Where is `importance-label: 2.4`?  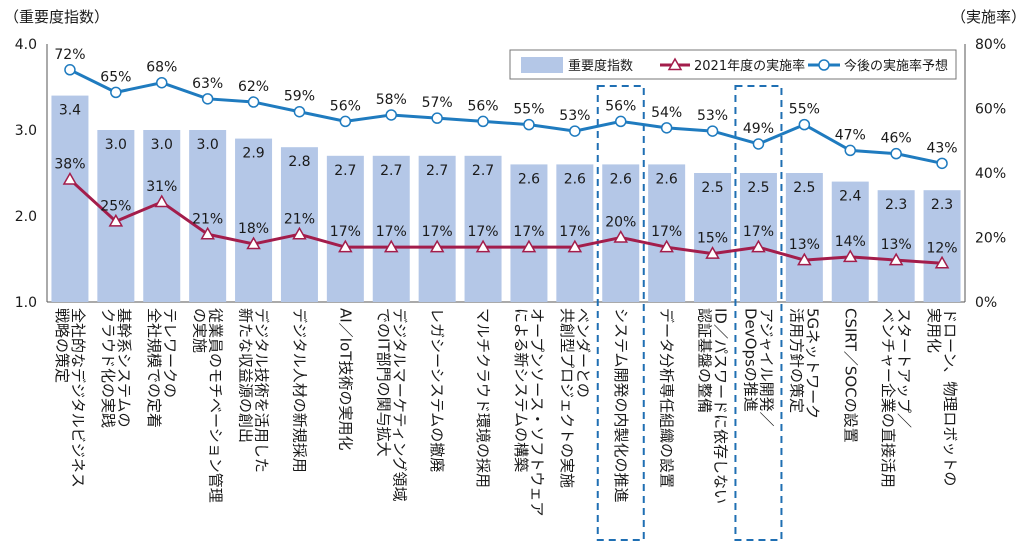 importance-label: 2.4 is located at coordinates (850, 197).